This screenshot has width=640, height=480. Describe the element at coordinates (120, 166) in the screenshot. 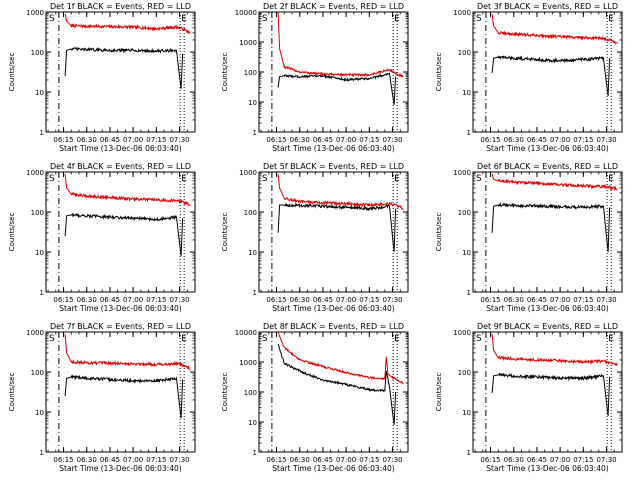

I see `plot-title: Det 4f BLACK = Events, RED = LLD` at that location.